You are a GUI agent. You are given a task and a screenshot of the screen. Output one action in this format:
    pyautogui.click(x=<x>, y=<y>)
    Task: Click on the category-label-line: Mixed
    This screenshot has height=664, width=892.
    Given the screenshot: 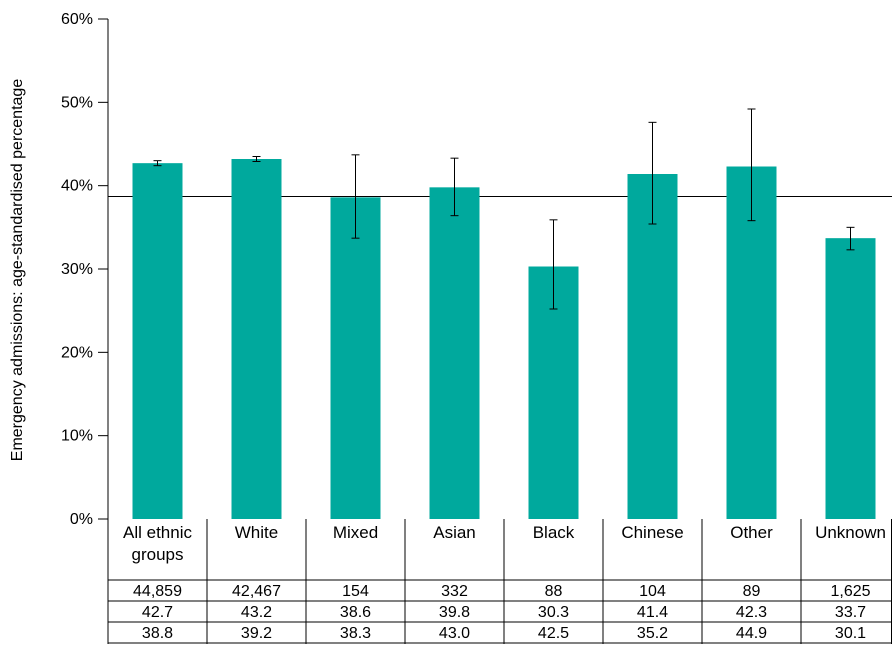 What is the action you would take?
    pyautogui.click(x=355, y=532)
    